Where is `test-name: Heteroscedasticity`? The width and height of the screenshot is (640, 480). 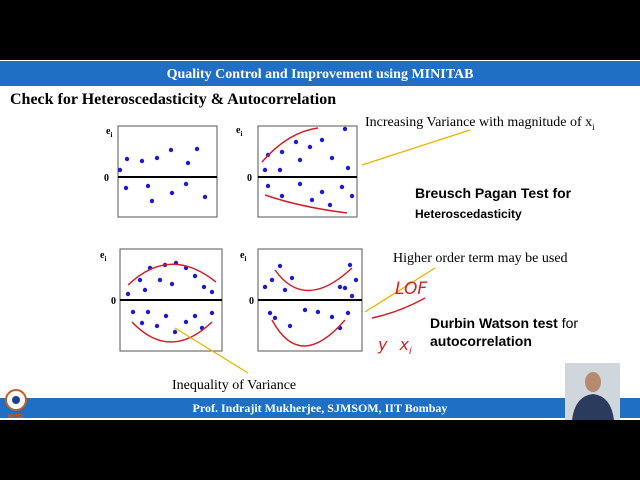
test-name: Heteroscedasticity is located at coordinates (468, 214).